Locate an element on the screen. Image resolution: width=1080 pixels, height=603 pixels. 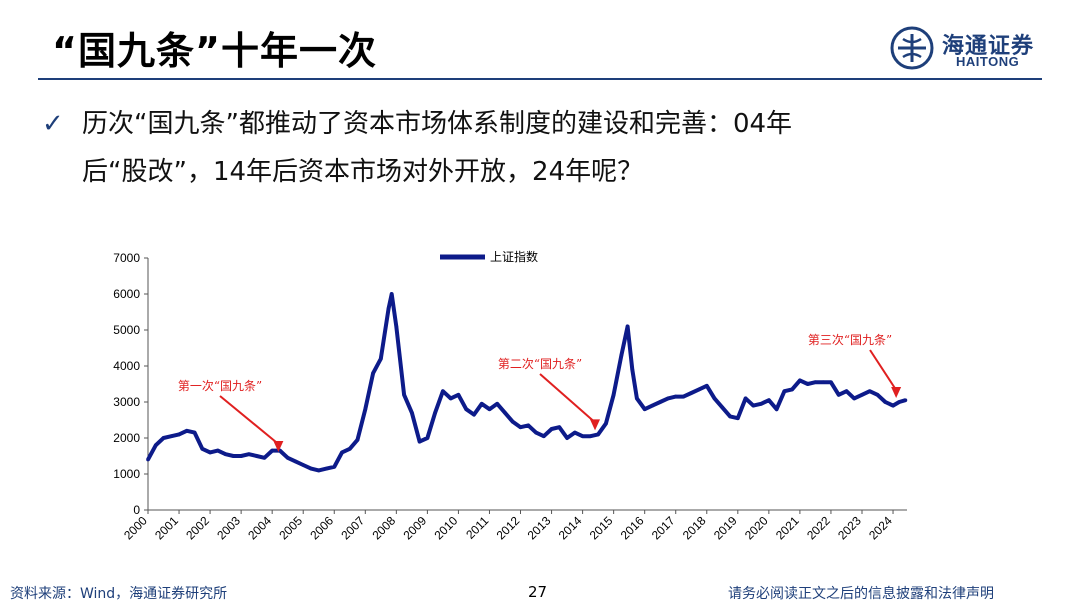
x-tick-label: 2011 is located at coordinates (477, 527).